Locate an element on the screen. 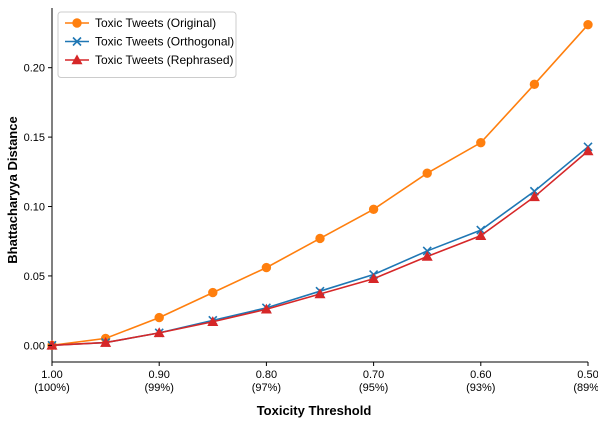  legend-label: Toxic Tweets (Orthogonal) is located at coordinates (164, 42).